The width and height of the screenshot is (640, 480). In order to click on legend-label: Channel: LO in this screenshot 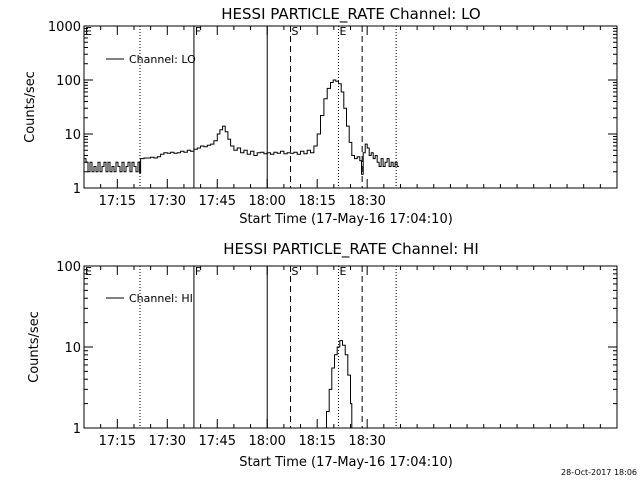, I will do `click(162, 59)`.